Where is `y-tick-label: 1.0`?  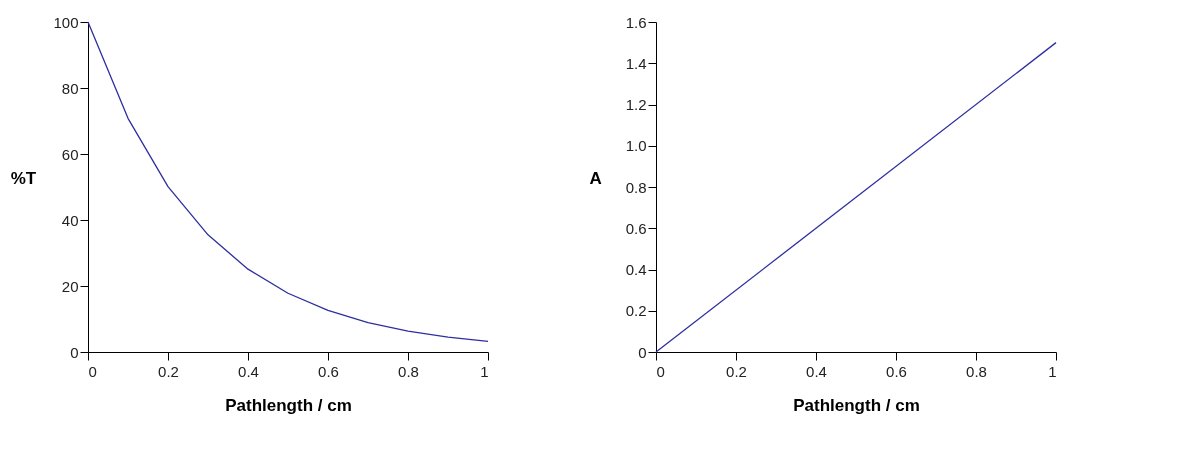
y-tick-label: 1.0 is located at coordinates (636, 146).